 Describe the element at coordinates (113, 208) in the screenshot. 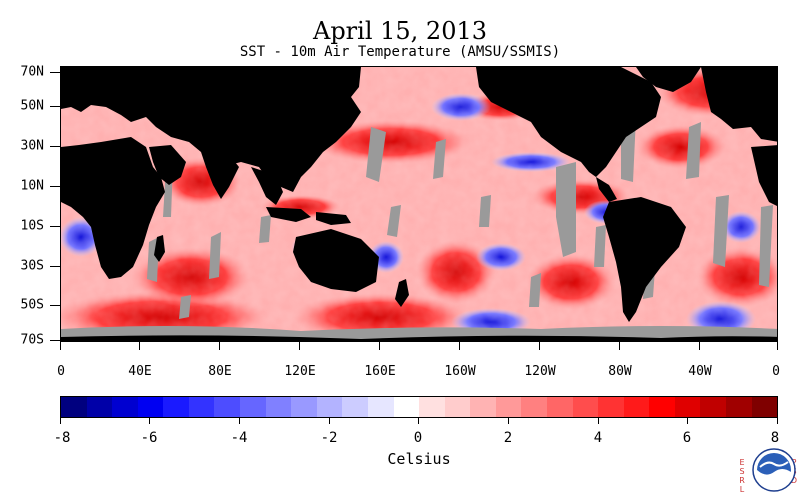

I see `africa` at that location.